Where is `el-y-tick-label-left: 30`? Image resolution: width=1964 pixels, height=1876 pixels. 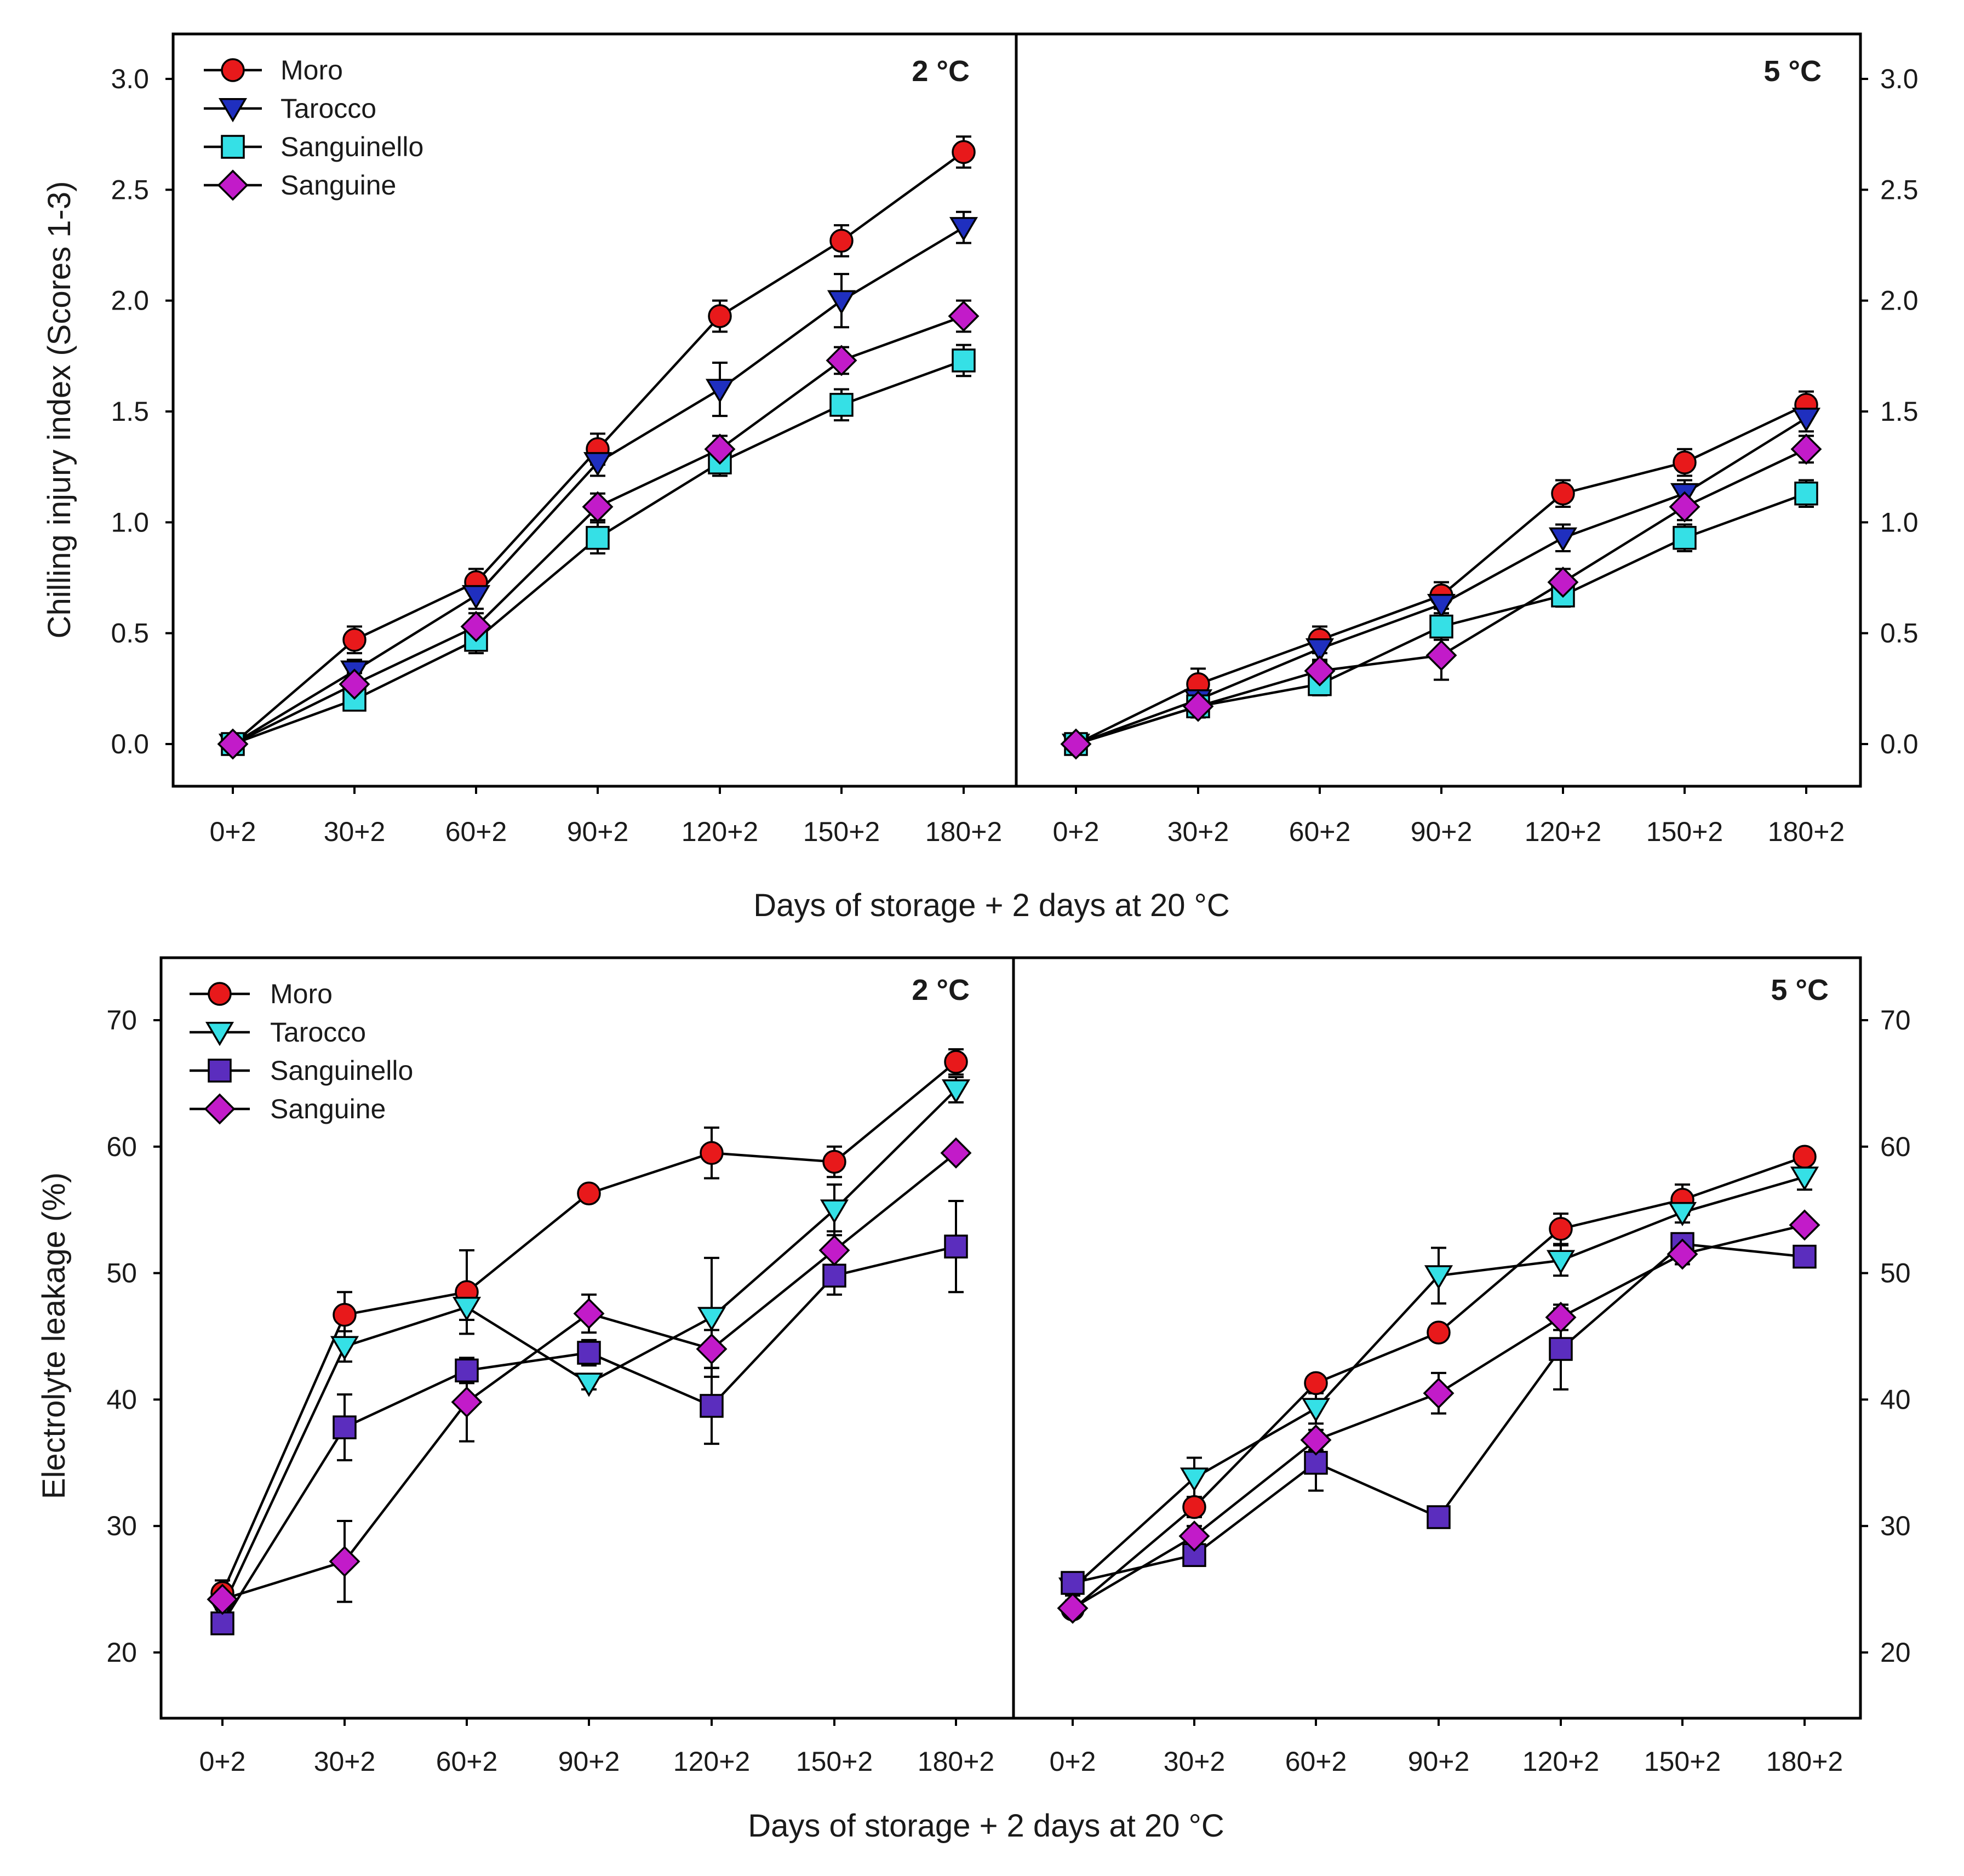
el-y-tick-label-left: 30 is located at coordinates (121, 1526).